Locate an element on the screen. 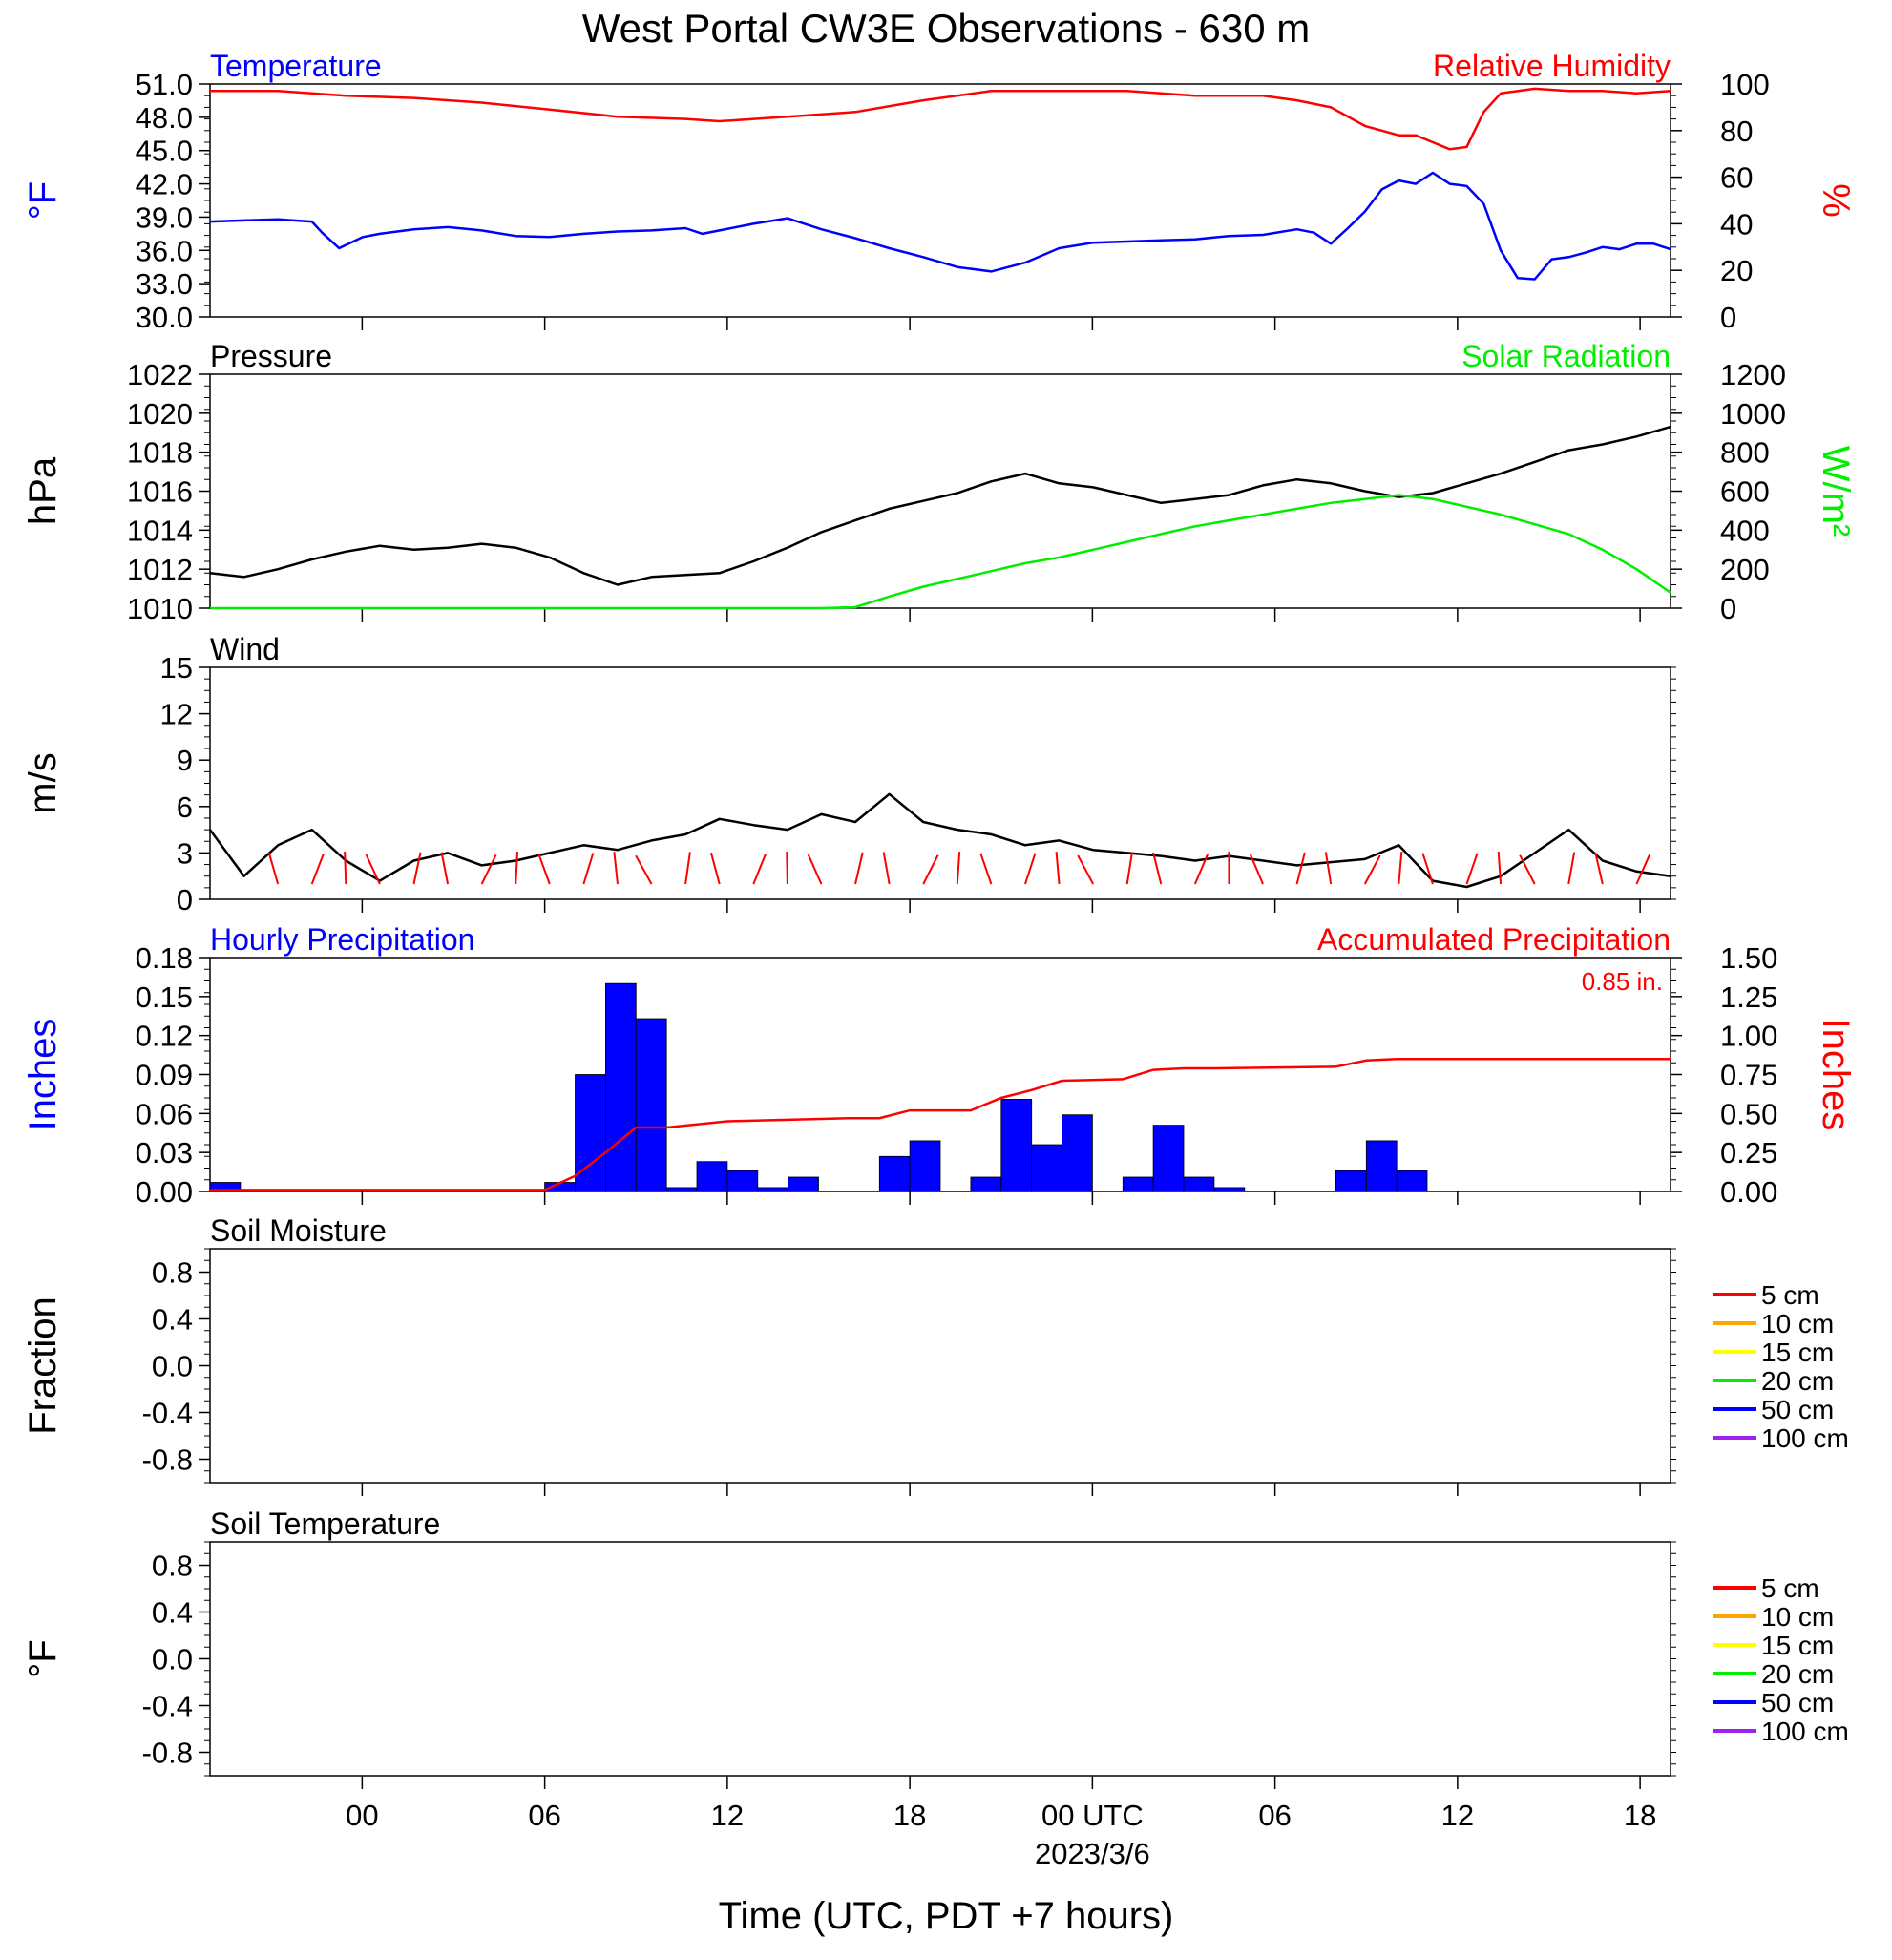 This screenshot has height=1960, width=1892. y-tick-label-left: 1014 is located at coordinates (160, 530).